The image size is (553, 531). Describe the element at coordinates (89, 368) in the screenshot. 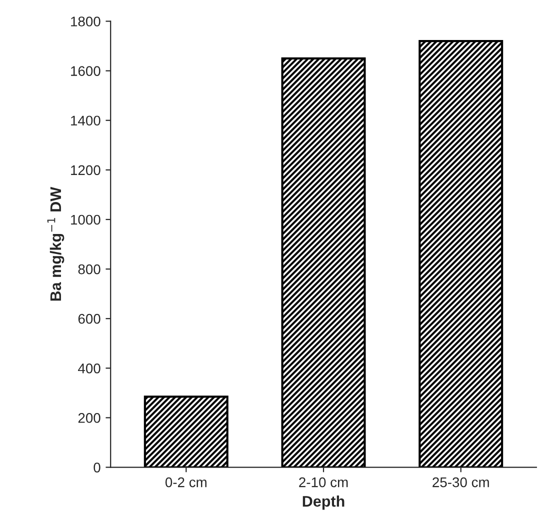

I see `y-tick-label: 400` at that location.